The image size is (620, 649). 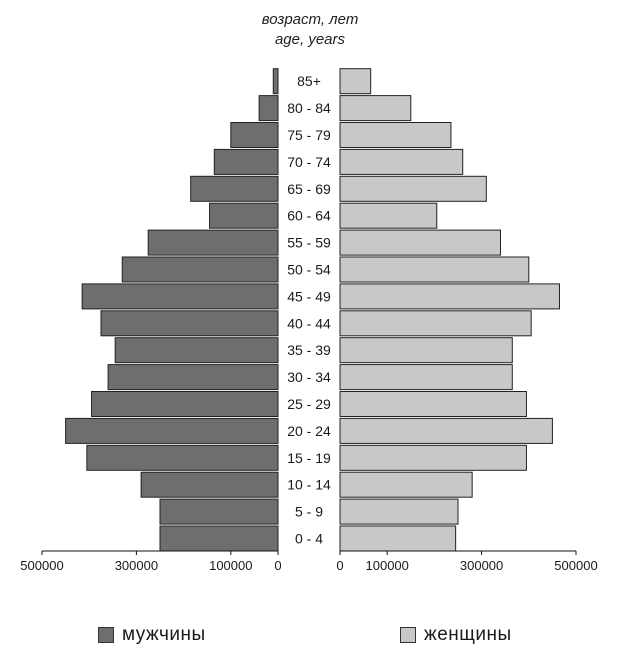 I want to click on legend-item-male: мужчины, so click(x=152, y=635).